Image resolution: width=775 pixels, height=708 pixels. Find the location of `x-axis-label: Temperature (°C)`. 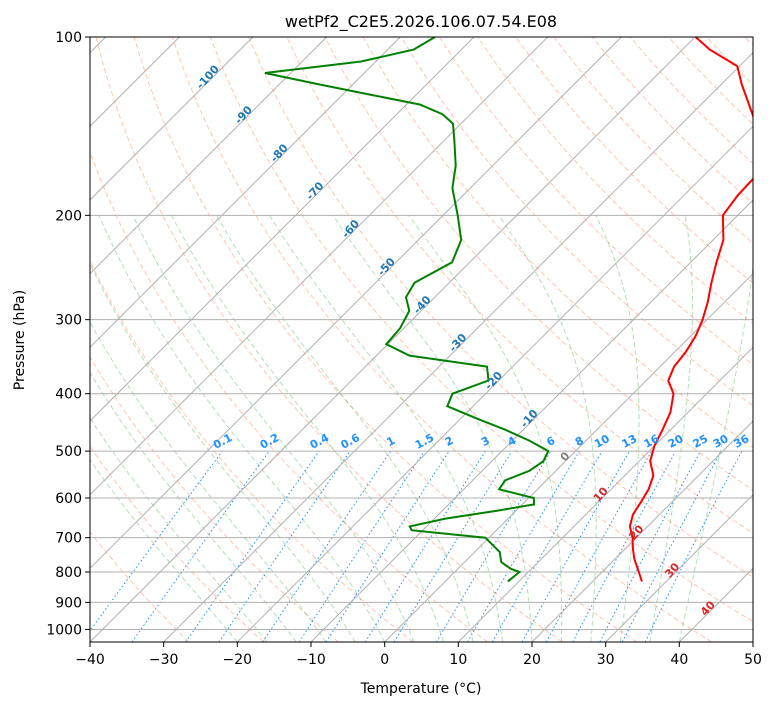

x-axis-label: Temperature (°C) is located at coordinates (421, 689).